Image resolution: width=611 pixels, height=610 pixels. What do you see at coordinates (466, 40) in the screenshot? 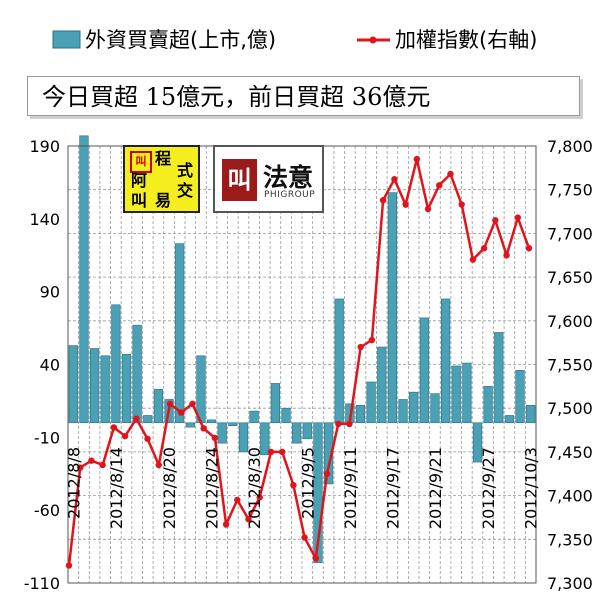
I see `legend-line-label: 加權指數(右軸)` at bounding box center [466, 40].